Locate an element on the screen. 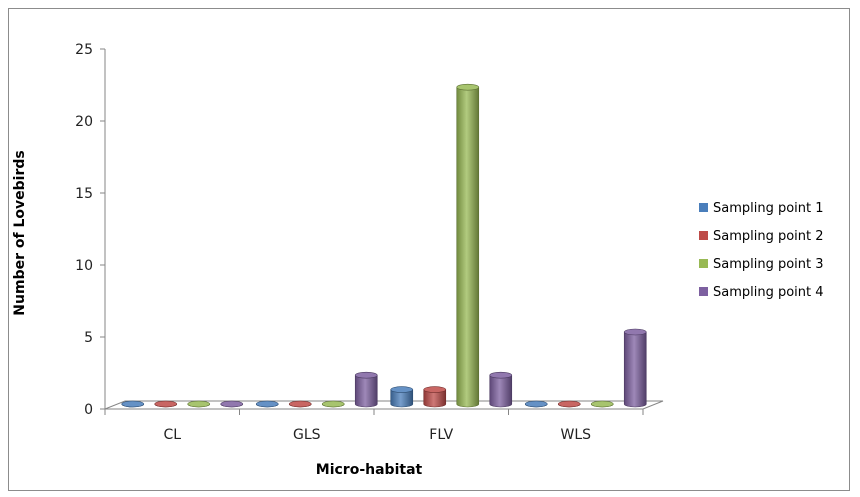 Image resolution: width=860 pixels, height=497 pixels. y-tick-label: 20 is located at coordinates (84, 122).